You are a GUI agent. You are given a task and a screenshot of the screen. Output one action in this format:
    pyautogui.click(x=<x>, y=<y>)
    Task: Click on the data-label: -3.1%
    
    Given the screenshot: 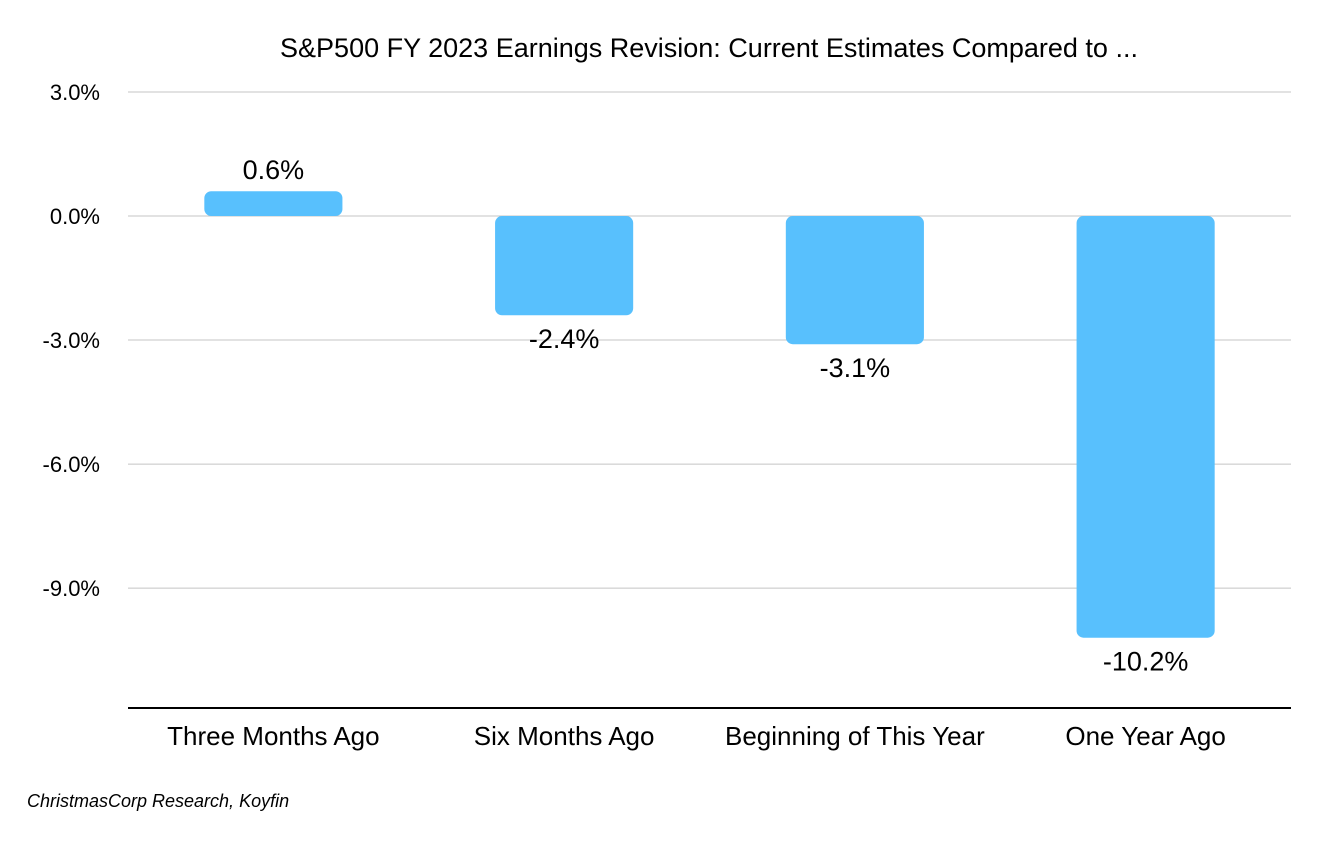 What is the action you would take?
    pyautogui.click(x=855, y=368)
    